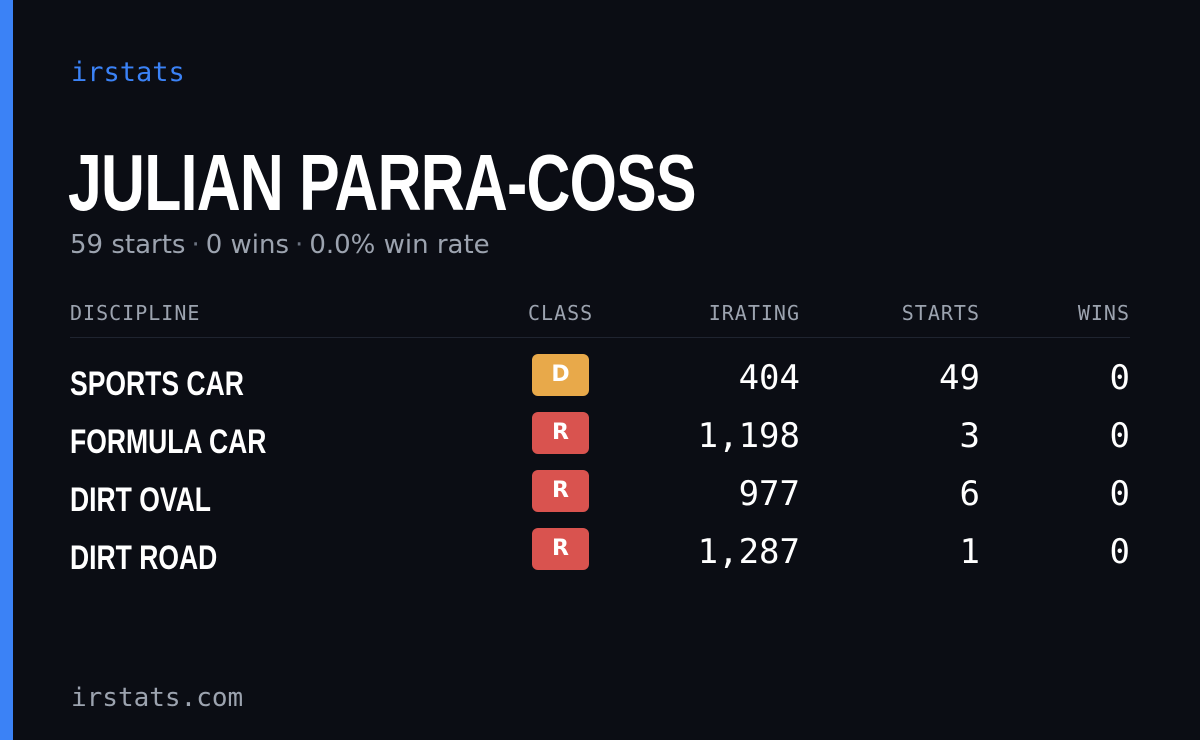 The height and width of the screenshot is (740, 1200). Describe the element at coordinates (144, 558) in the screenshot. I see `discipline-name: DIRT ROAD` at that location.